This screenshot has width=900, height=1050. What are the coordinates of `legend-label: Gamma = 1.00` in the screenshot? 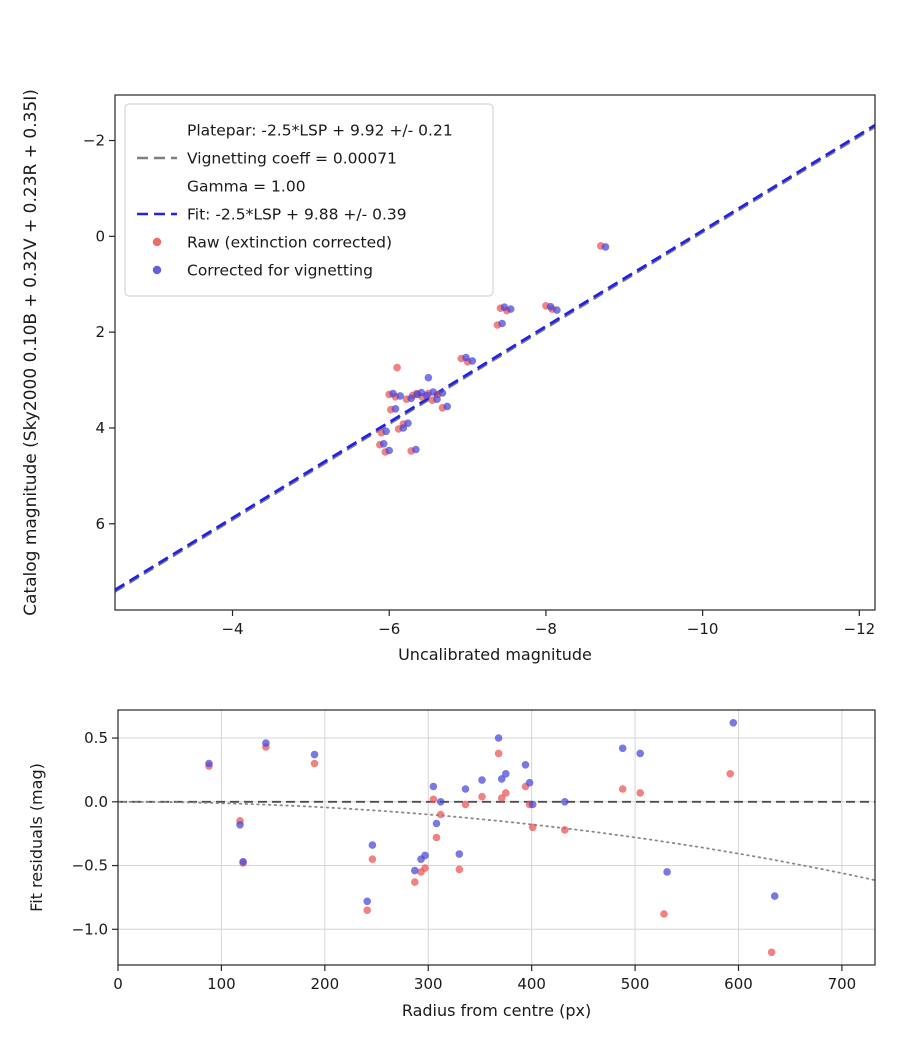 It's located at (246, 187).